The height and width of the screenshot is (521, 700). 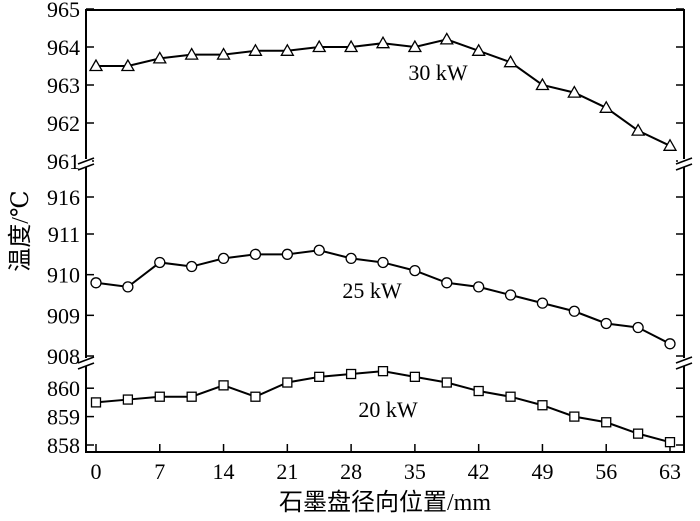 I want to click on y-tick-label: 860, so click(x=63, y=388).